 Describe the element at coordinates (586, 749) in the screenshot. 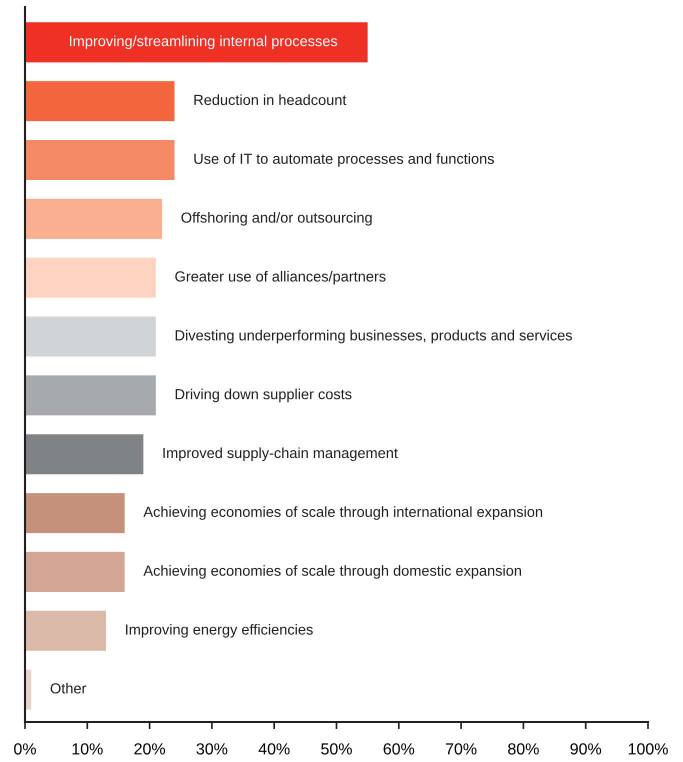

I see `x-tick-label: 90%` at that location.